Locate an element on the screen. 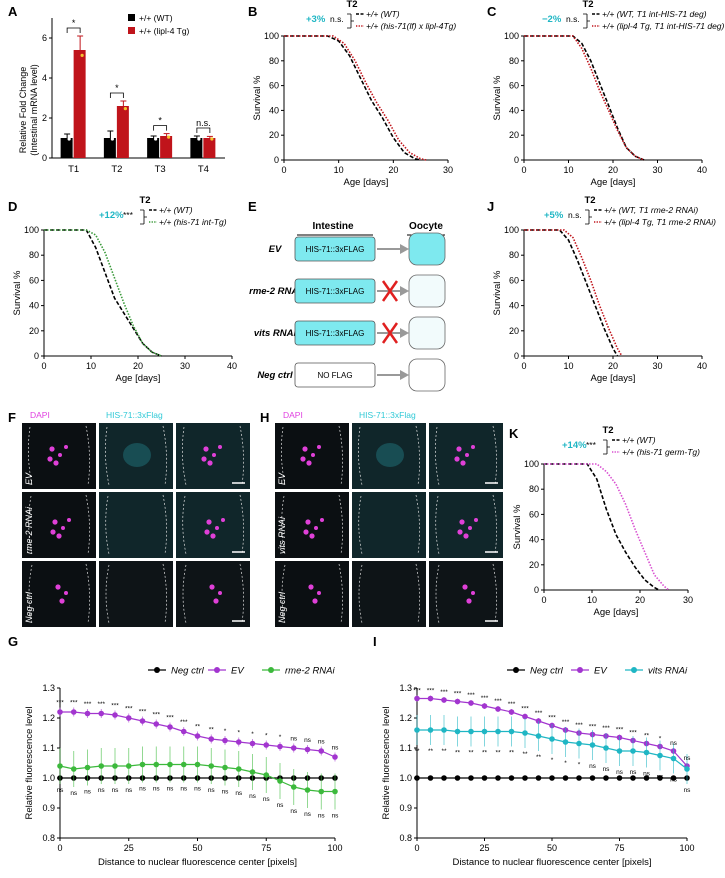  bar is located at coordinates (166, 147).